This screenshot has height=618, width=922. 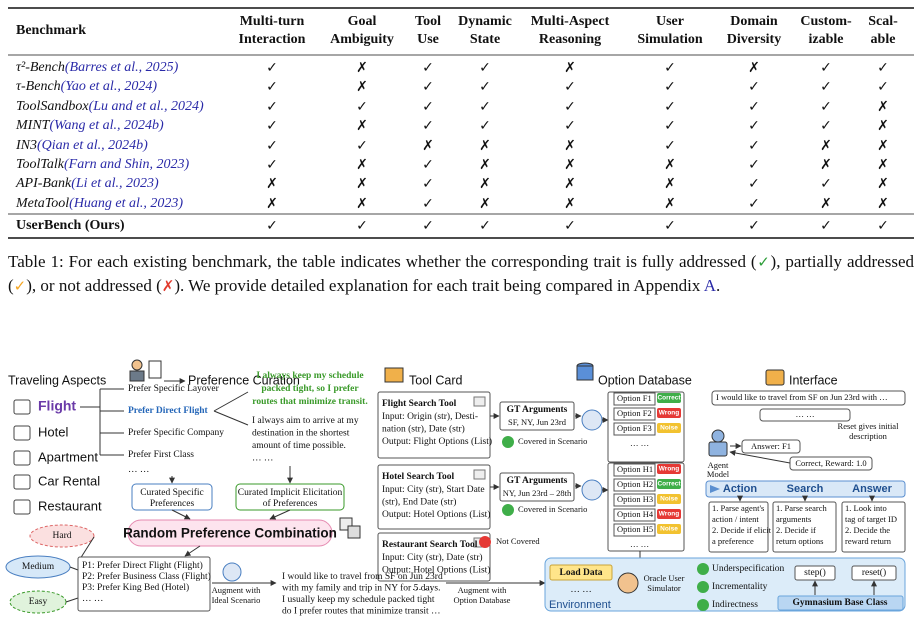 What do you see at coordinates (22, 482) in the screenshot?
I see `aspect-icon` at bounding box center [22, 482].